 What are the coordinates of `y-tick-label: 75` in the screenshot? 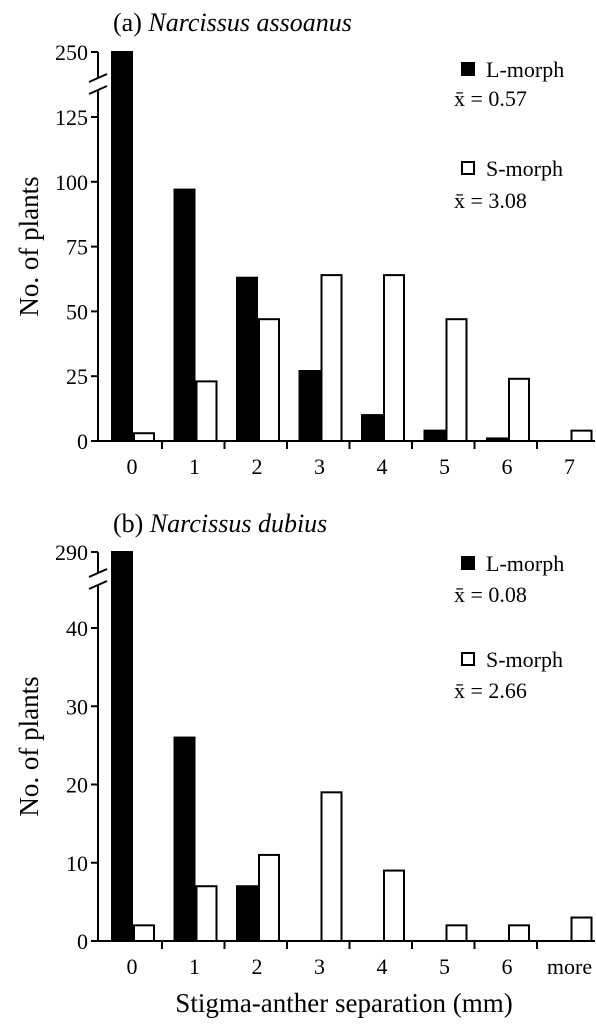 It's located at (77, 247).